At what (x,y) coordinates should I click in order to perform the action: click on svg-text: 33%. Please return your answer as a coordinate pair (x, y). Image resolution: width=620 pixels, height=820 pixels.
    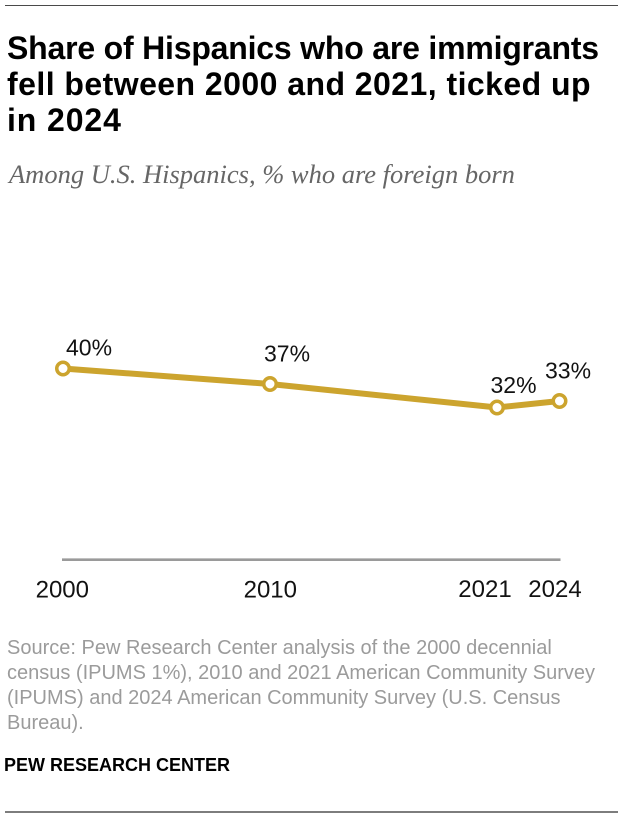
    Looking at the image, I should click on (568, 371).